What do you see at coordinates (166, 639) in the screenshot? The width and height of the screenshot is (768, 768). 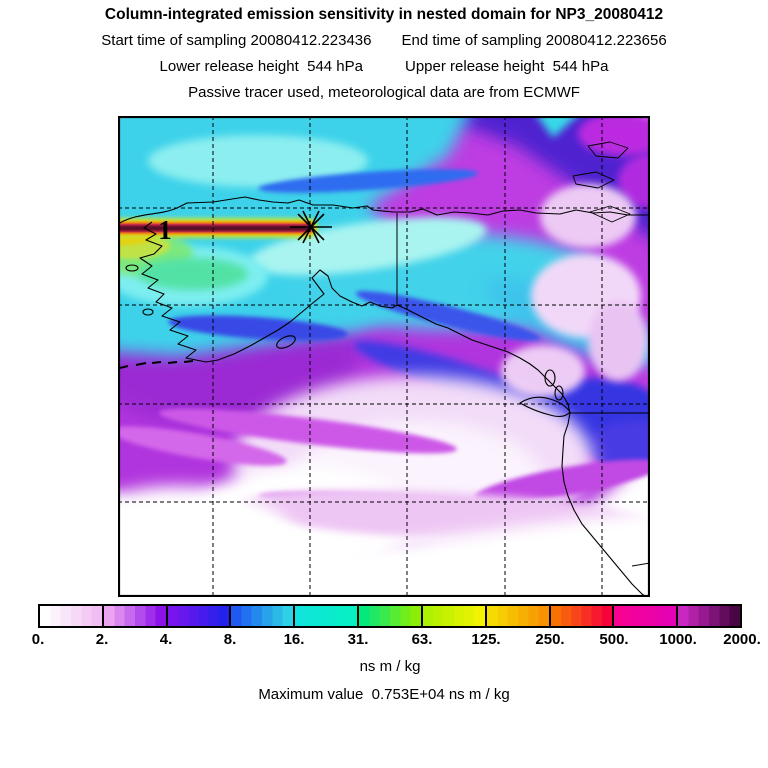 I see `colorbar-tick: 4.` at bounding box center [166, 639].